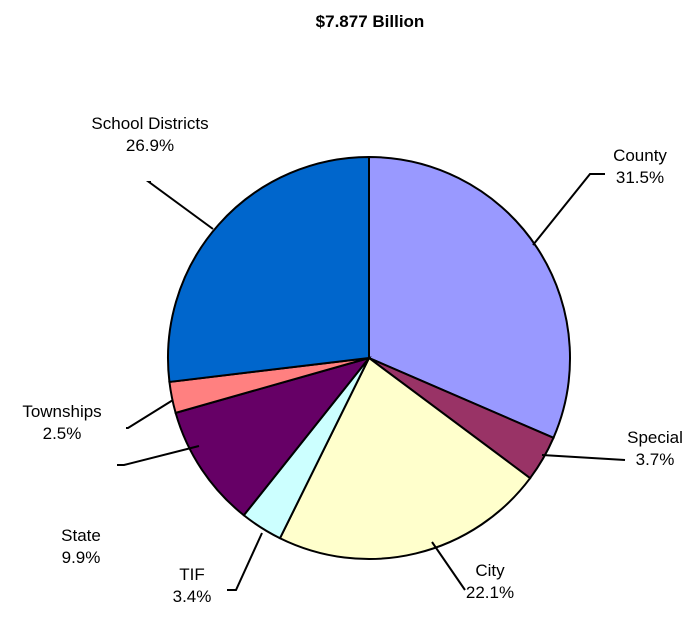 This screenshot has height=619, width=698. I want to click on leader-line-townships, so click(150, 414).